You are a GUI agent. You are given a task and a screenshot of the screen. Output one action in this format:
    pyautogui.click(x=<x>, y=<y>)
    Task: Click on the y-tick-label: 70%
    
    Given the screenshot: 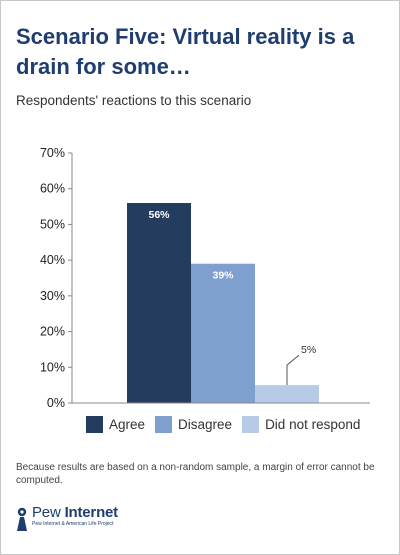 What is the action you would take?
    pyautogui.click(x=52, y=153)
    